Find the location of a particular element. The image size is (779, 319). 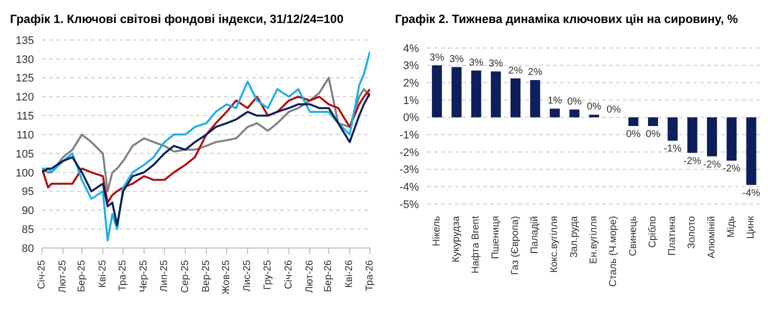

x-tick-label: Зал.руда is located at coordinates (574, 237).